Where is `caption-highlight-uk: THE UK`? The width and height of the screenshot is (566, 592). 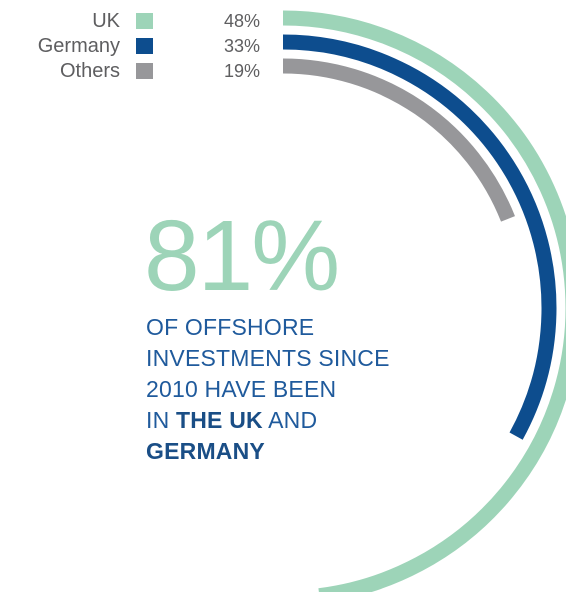
caption-highlight-uk: THE UK is located at coordinates (219, 420).